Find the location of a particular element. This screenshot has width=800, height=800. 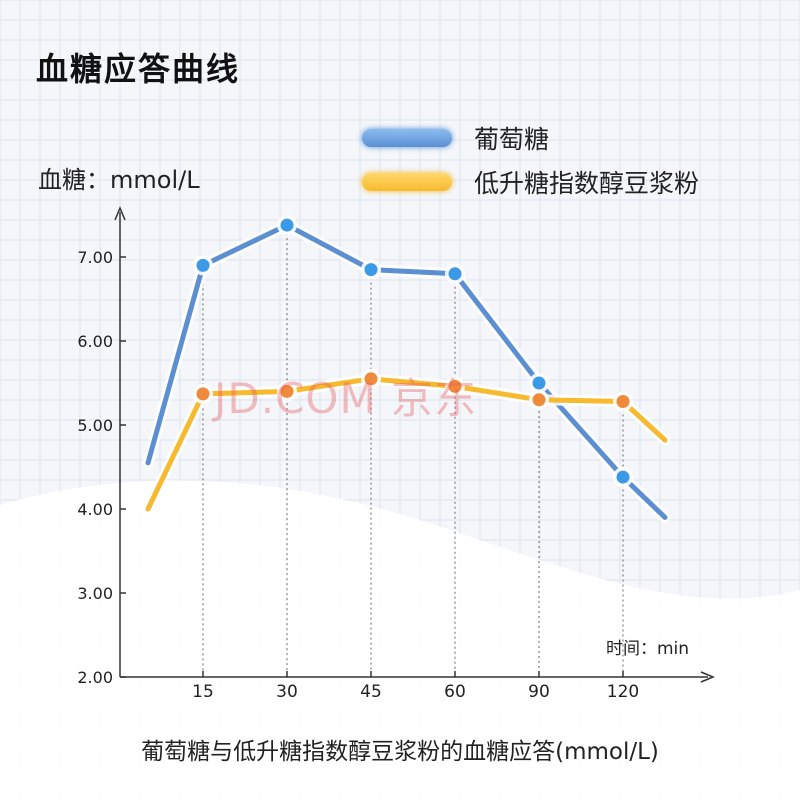

legend-swatch-glucose is located at coordinates (407, 138).